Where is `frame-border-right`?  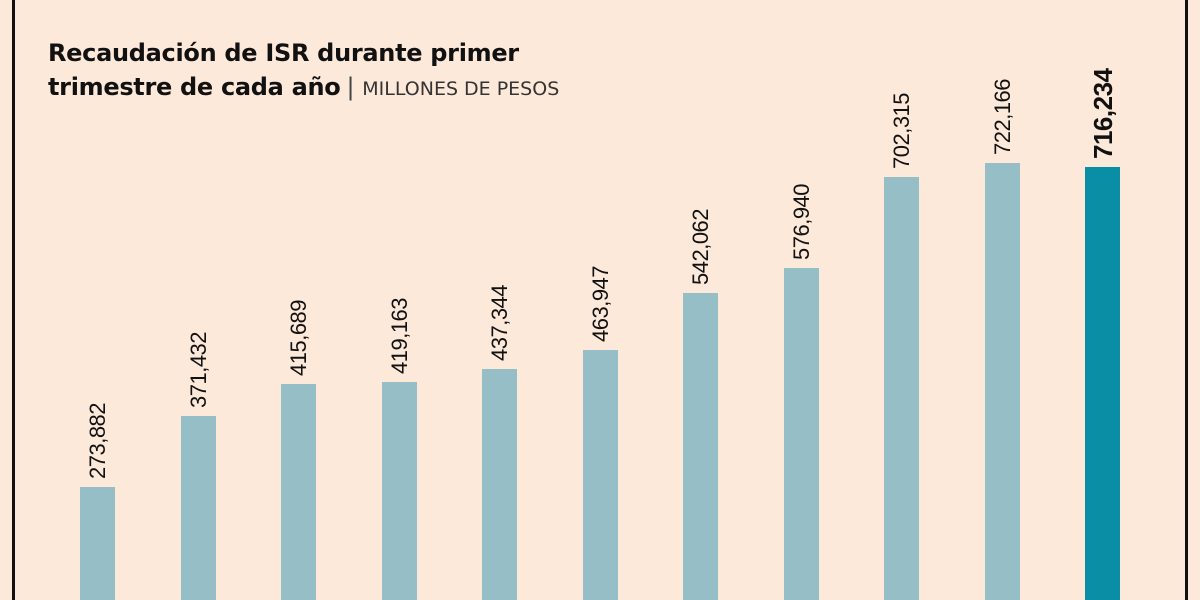
frame-border-right is located at coordinates (1186, 300).